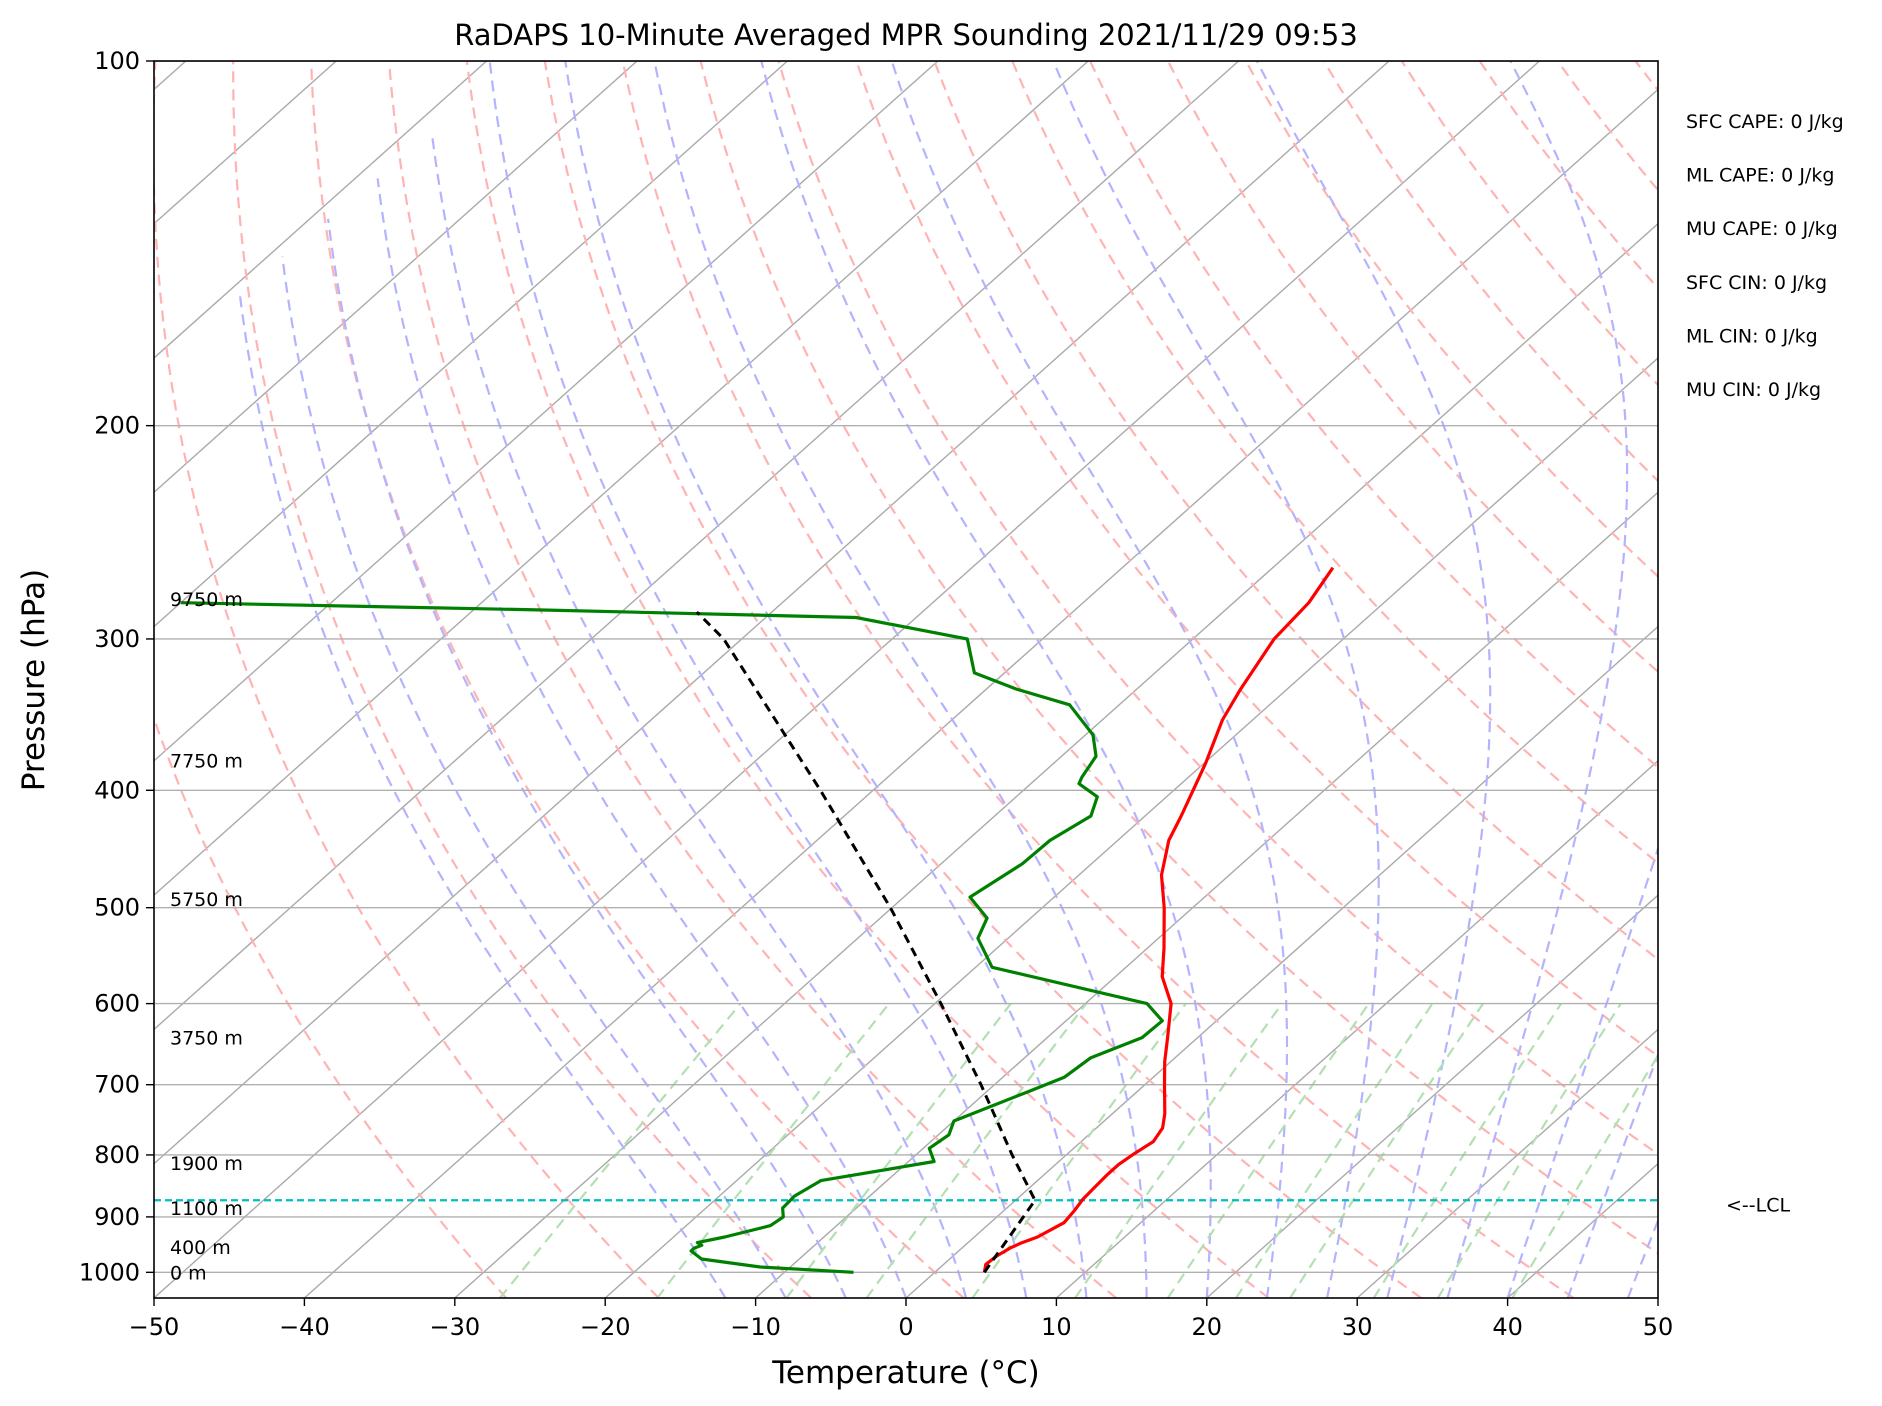 This screenshot has height=1406, width=1882. I want to click on index-label: SFC CAPE: 0 J/kg, so click(1765, 122).